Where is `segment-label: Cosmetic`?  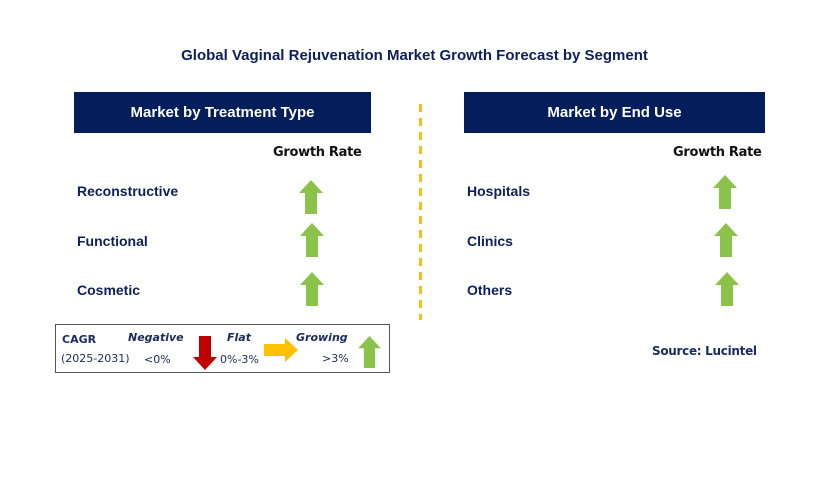
segment-label: Cosmetic is located at coordinates (109, 290).